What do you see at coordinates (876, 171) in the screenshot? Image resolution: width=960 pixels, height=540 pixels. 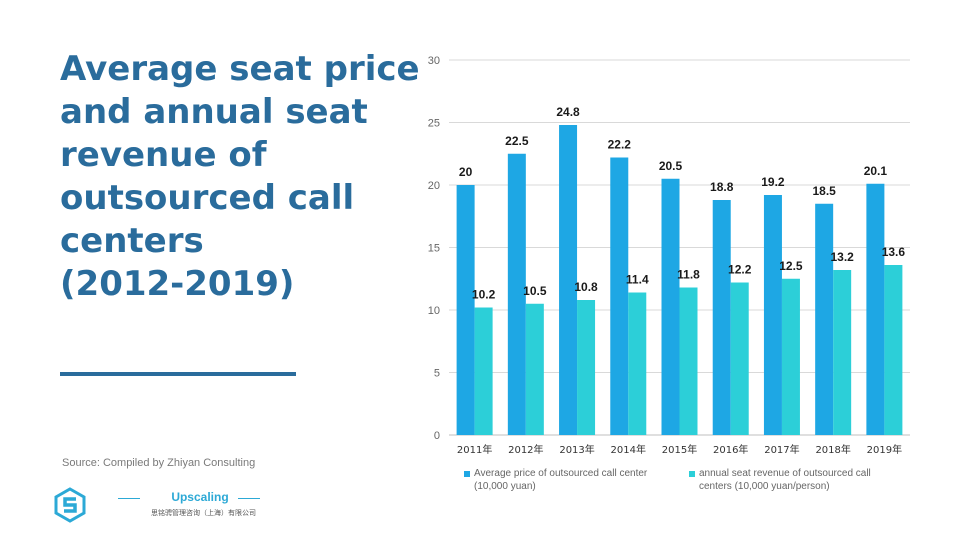 I see `data-label-series-1: 20.1` at bounding box center [876, 171].